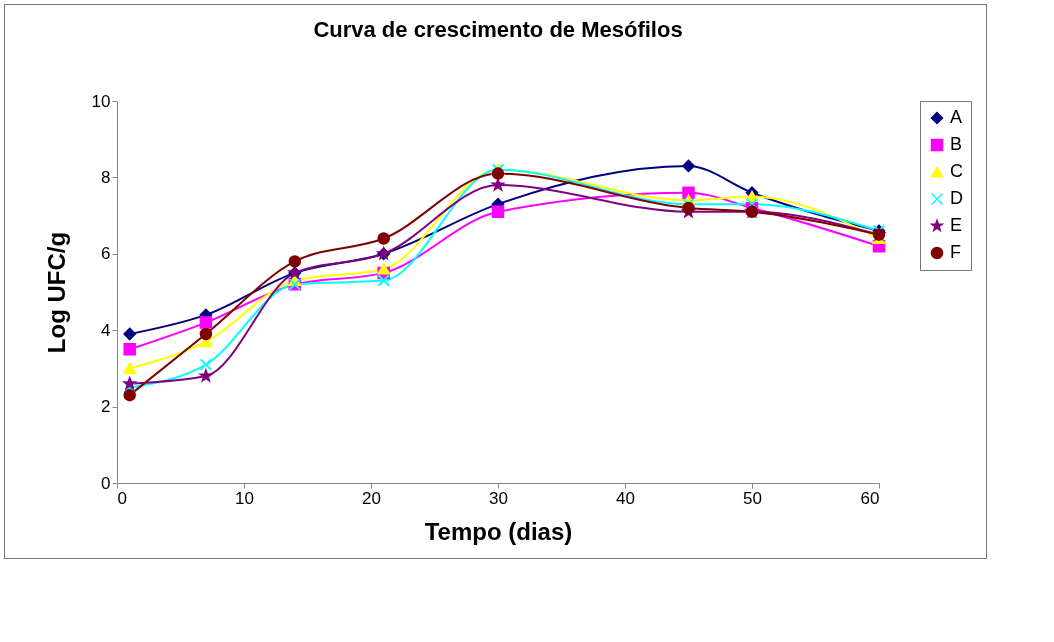 This screenshot has width=1054, height=642. I want to click on y-tick-label: 6, so click(106, 254).